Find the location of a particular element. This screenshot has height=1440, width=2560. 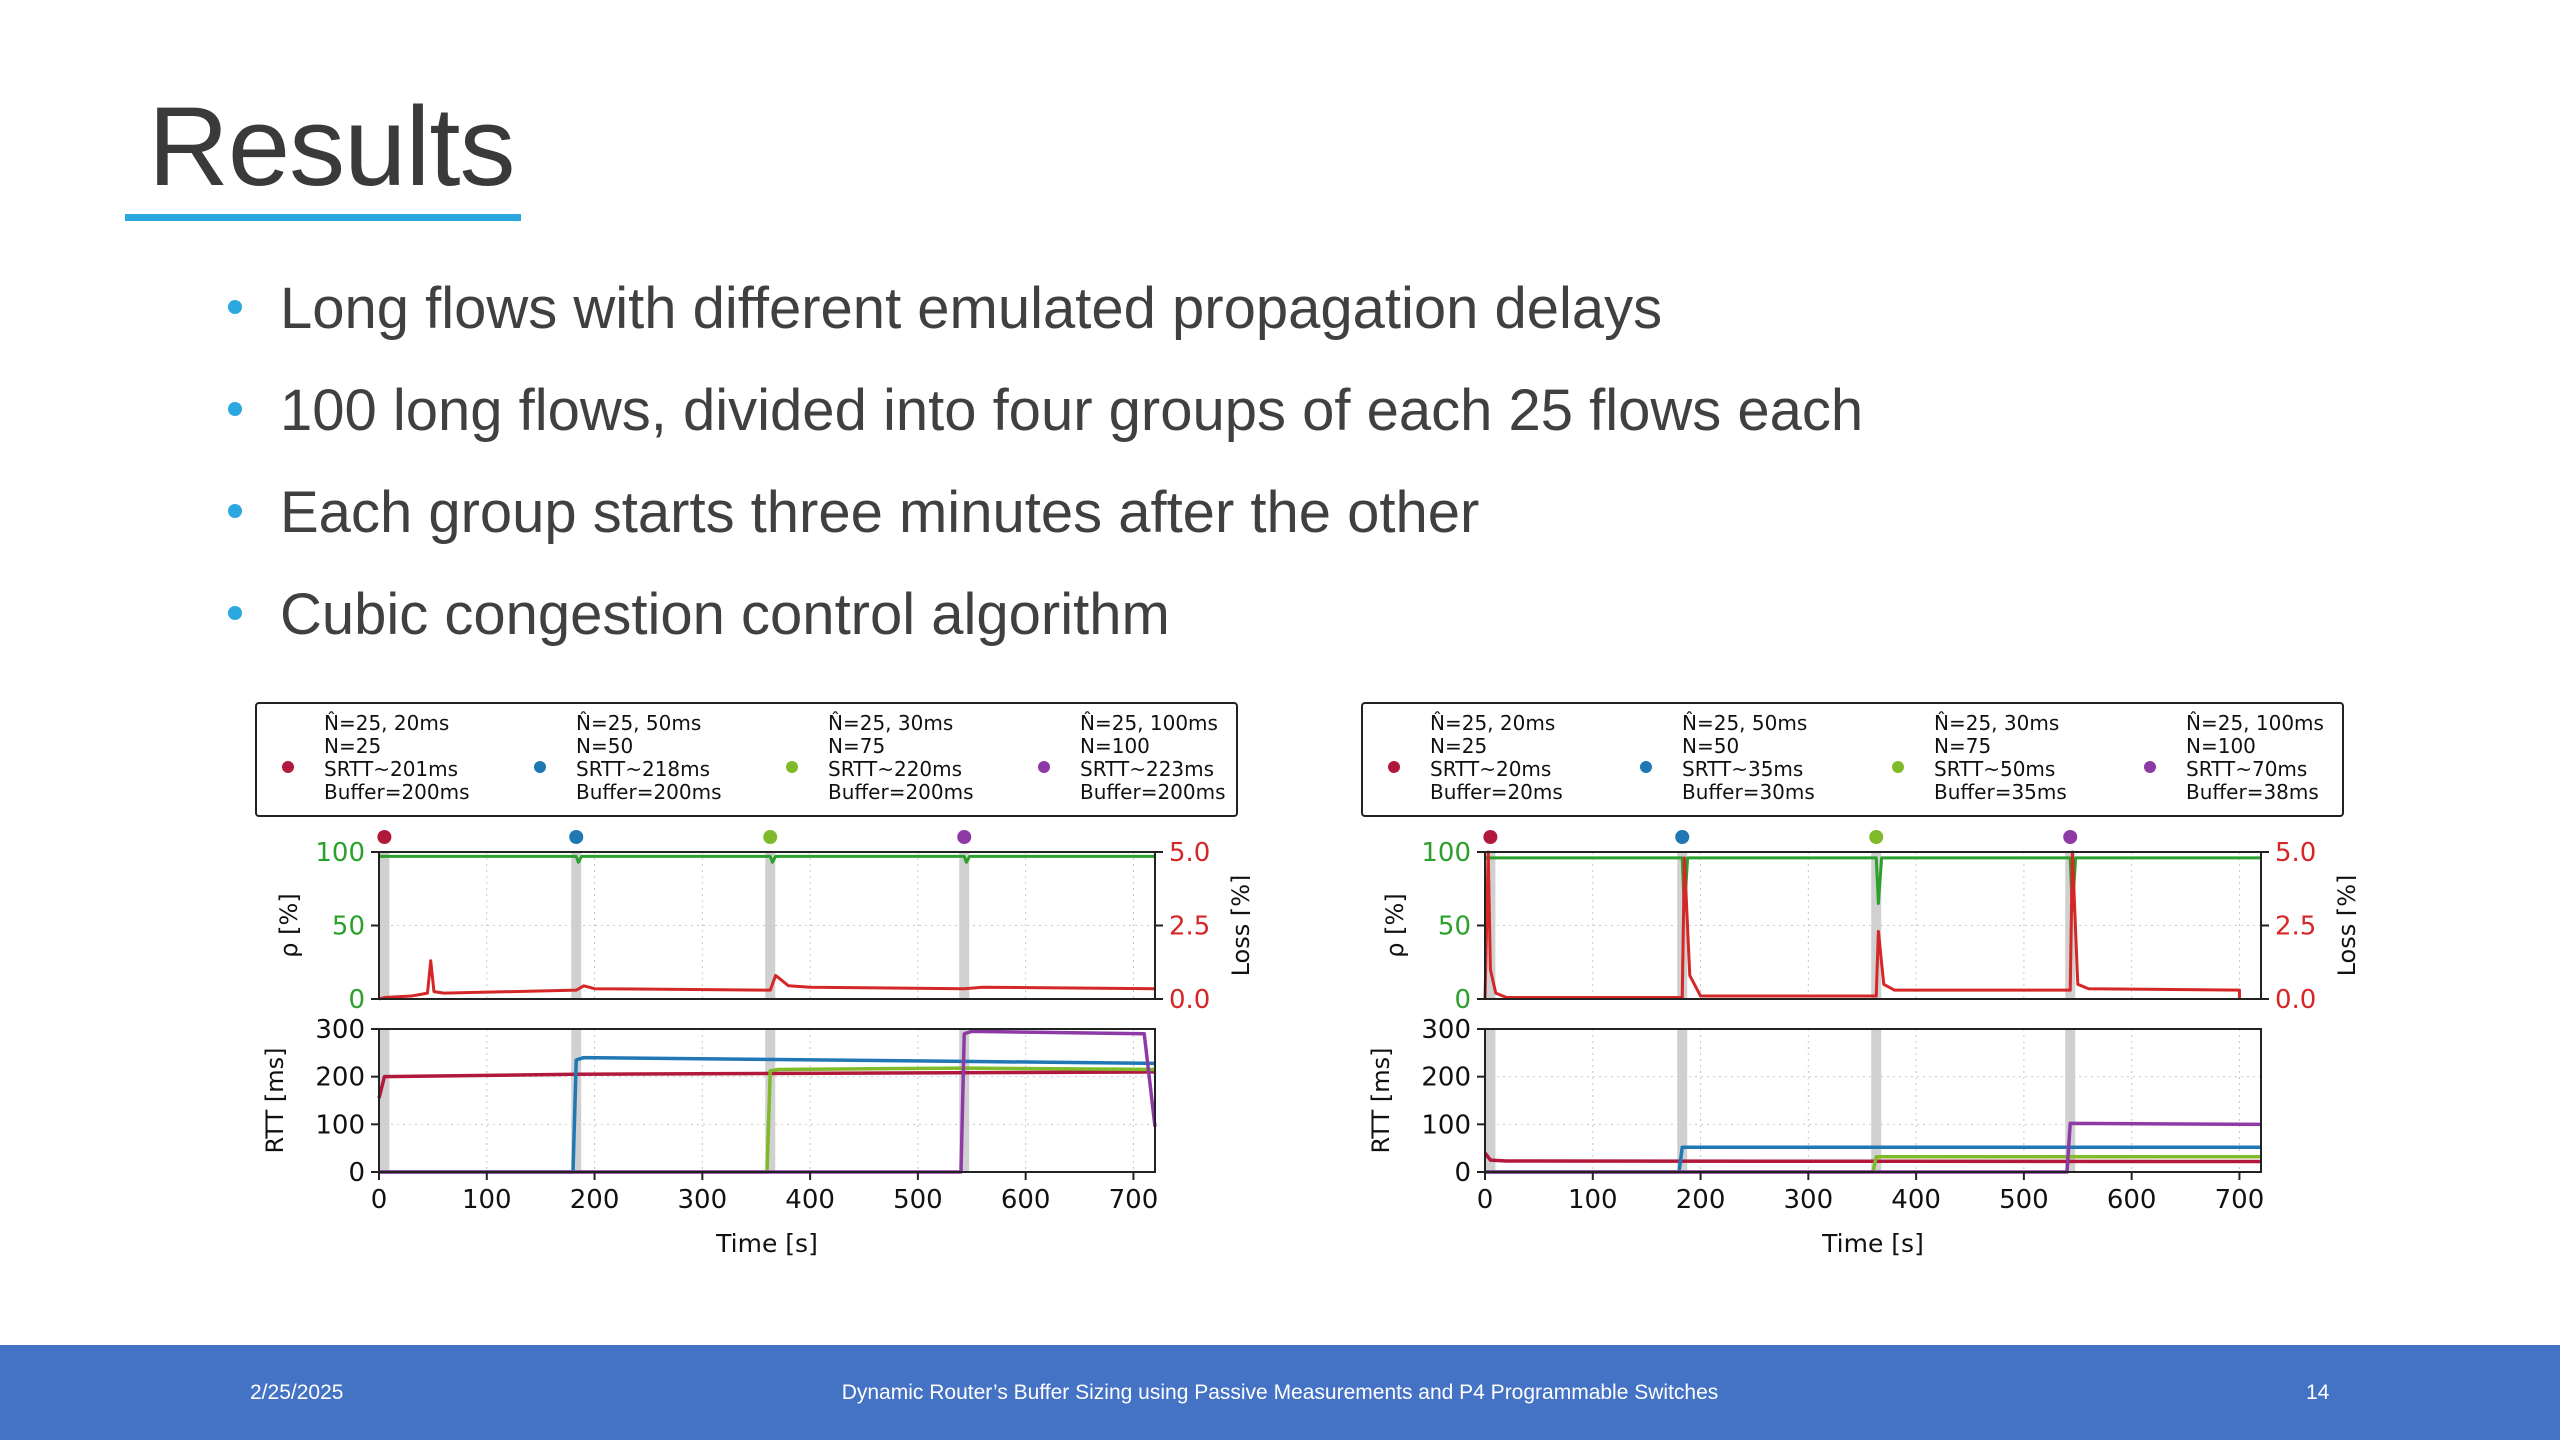

legend-entry: Buffer=38ms is located at coordinates (2252, 792).